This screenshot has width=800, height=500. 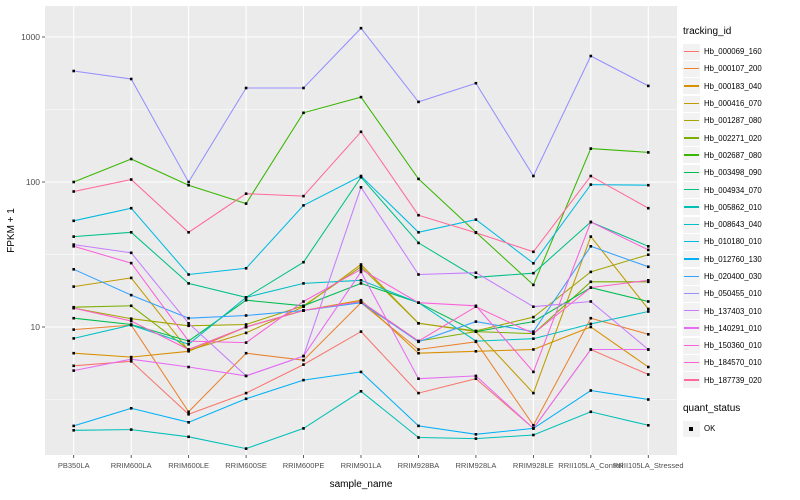 I want to click on x-tick-label: RRIM600SE, so click(x=246, y=465).